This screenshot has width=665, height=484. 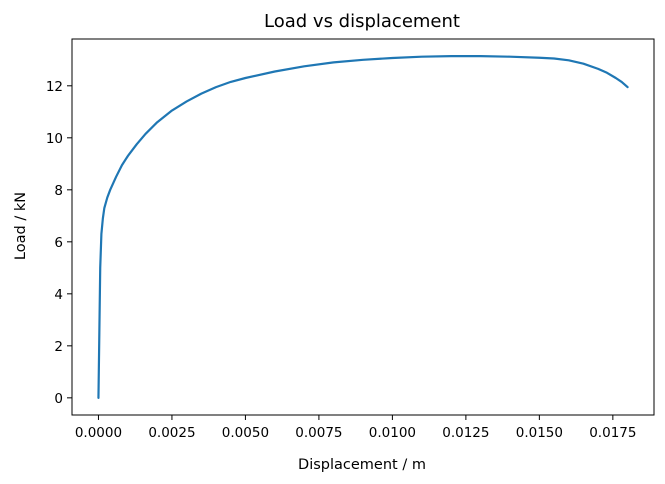 What do you see at coordinates (98, 433) in the screenshot?
I see `x-tick-label: 0.0000` at bounding box center [98, 433].